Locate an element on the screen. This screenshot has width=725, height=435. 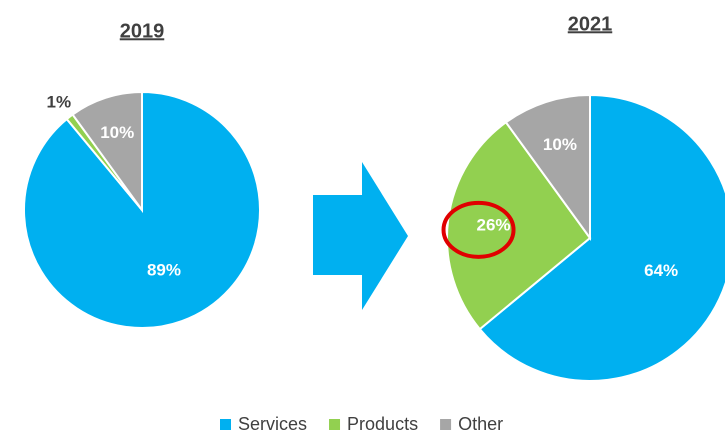
arrow is located at coordinates (360, 236).